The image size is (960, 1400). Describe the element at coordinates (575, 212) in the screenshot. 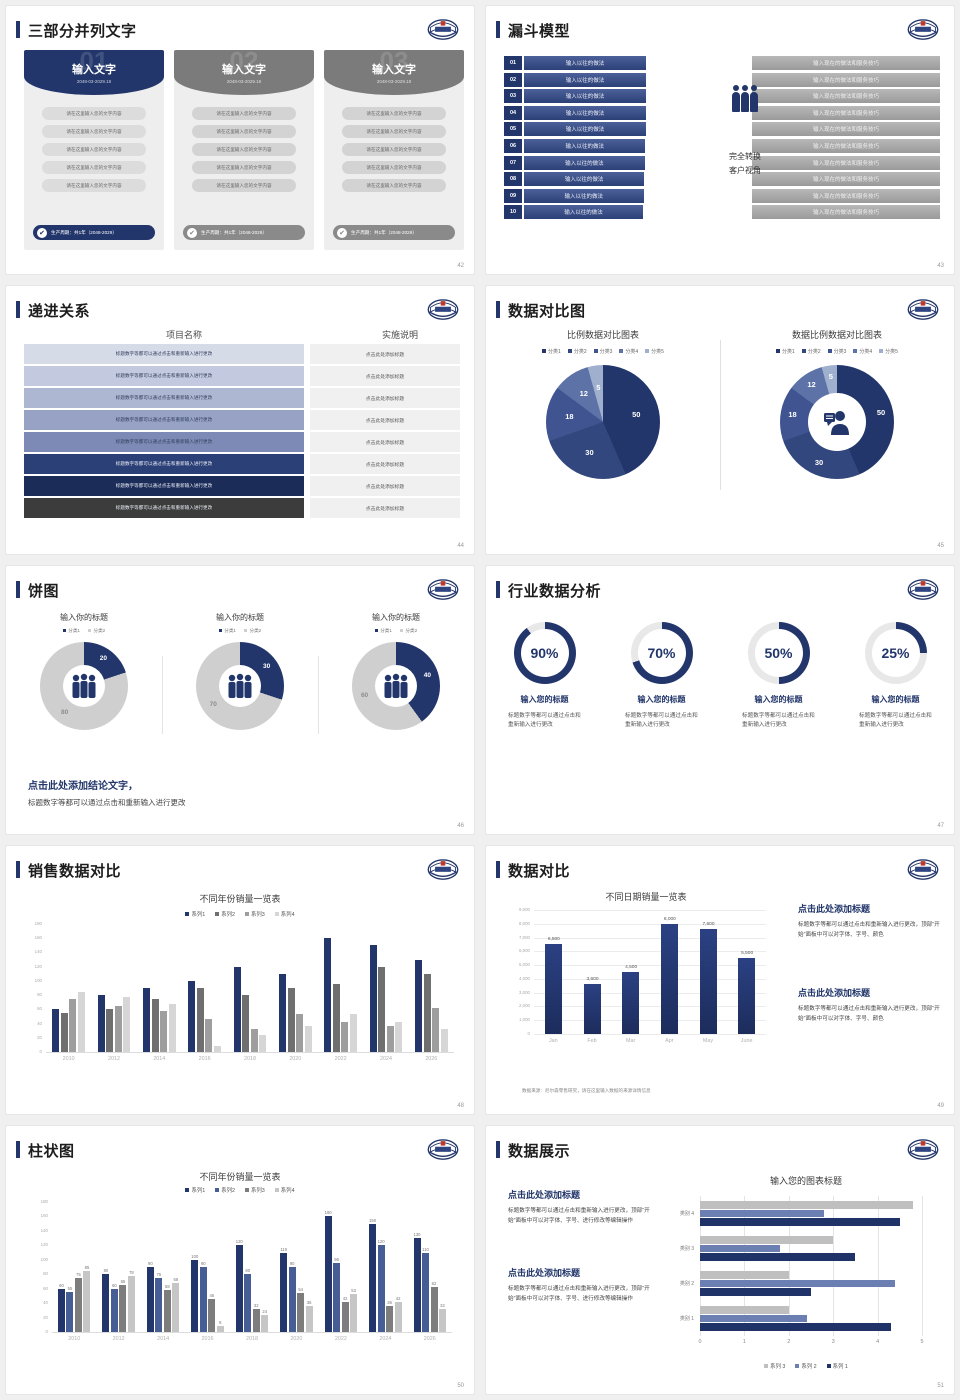

I see `funnel-row: 10 输入以往的做法` at that location.